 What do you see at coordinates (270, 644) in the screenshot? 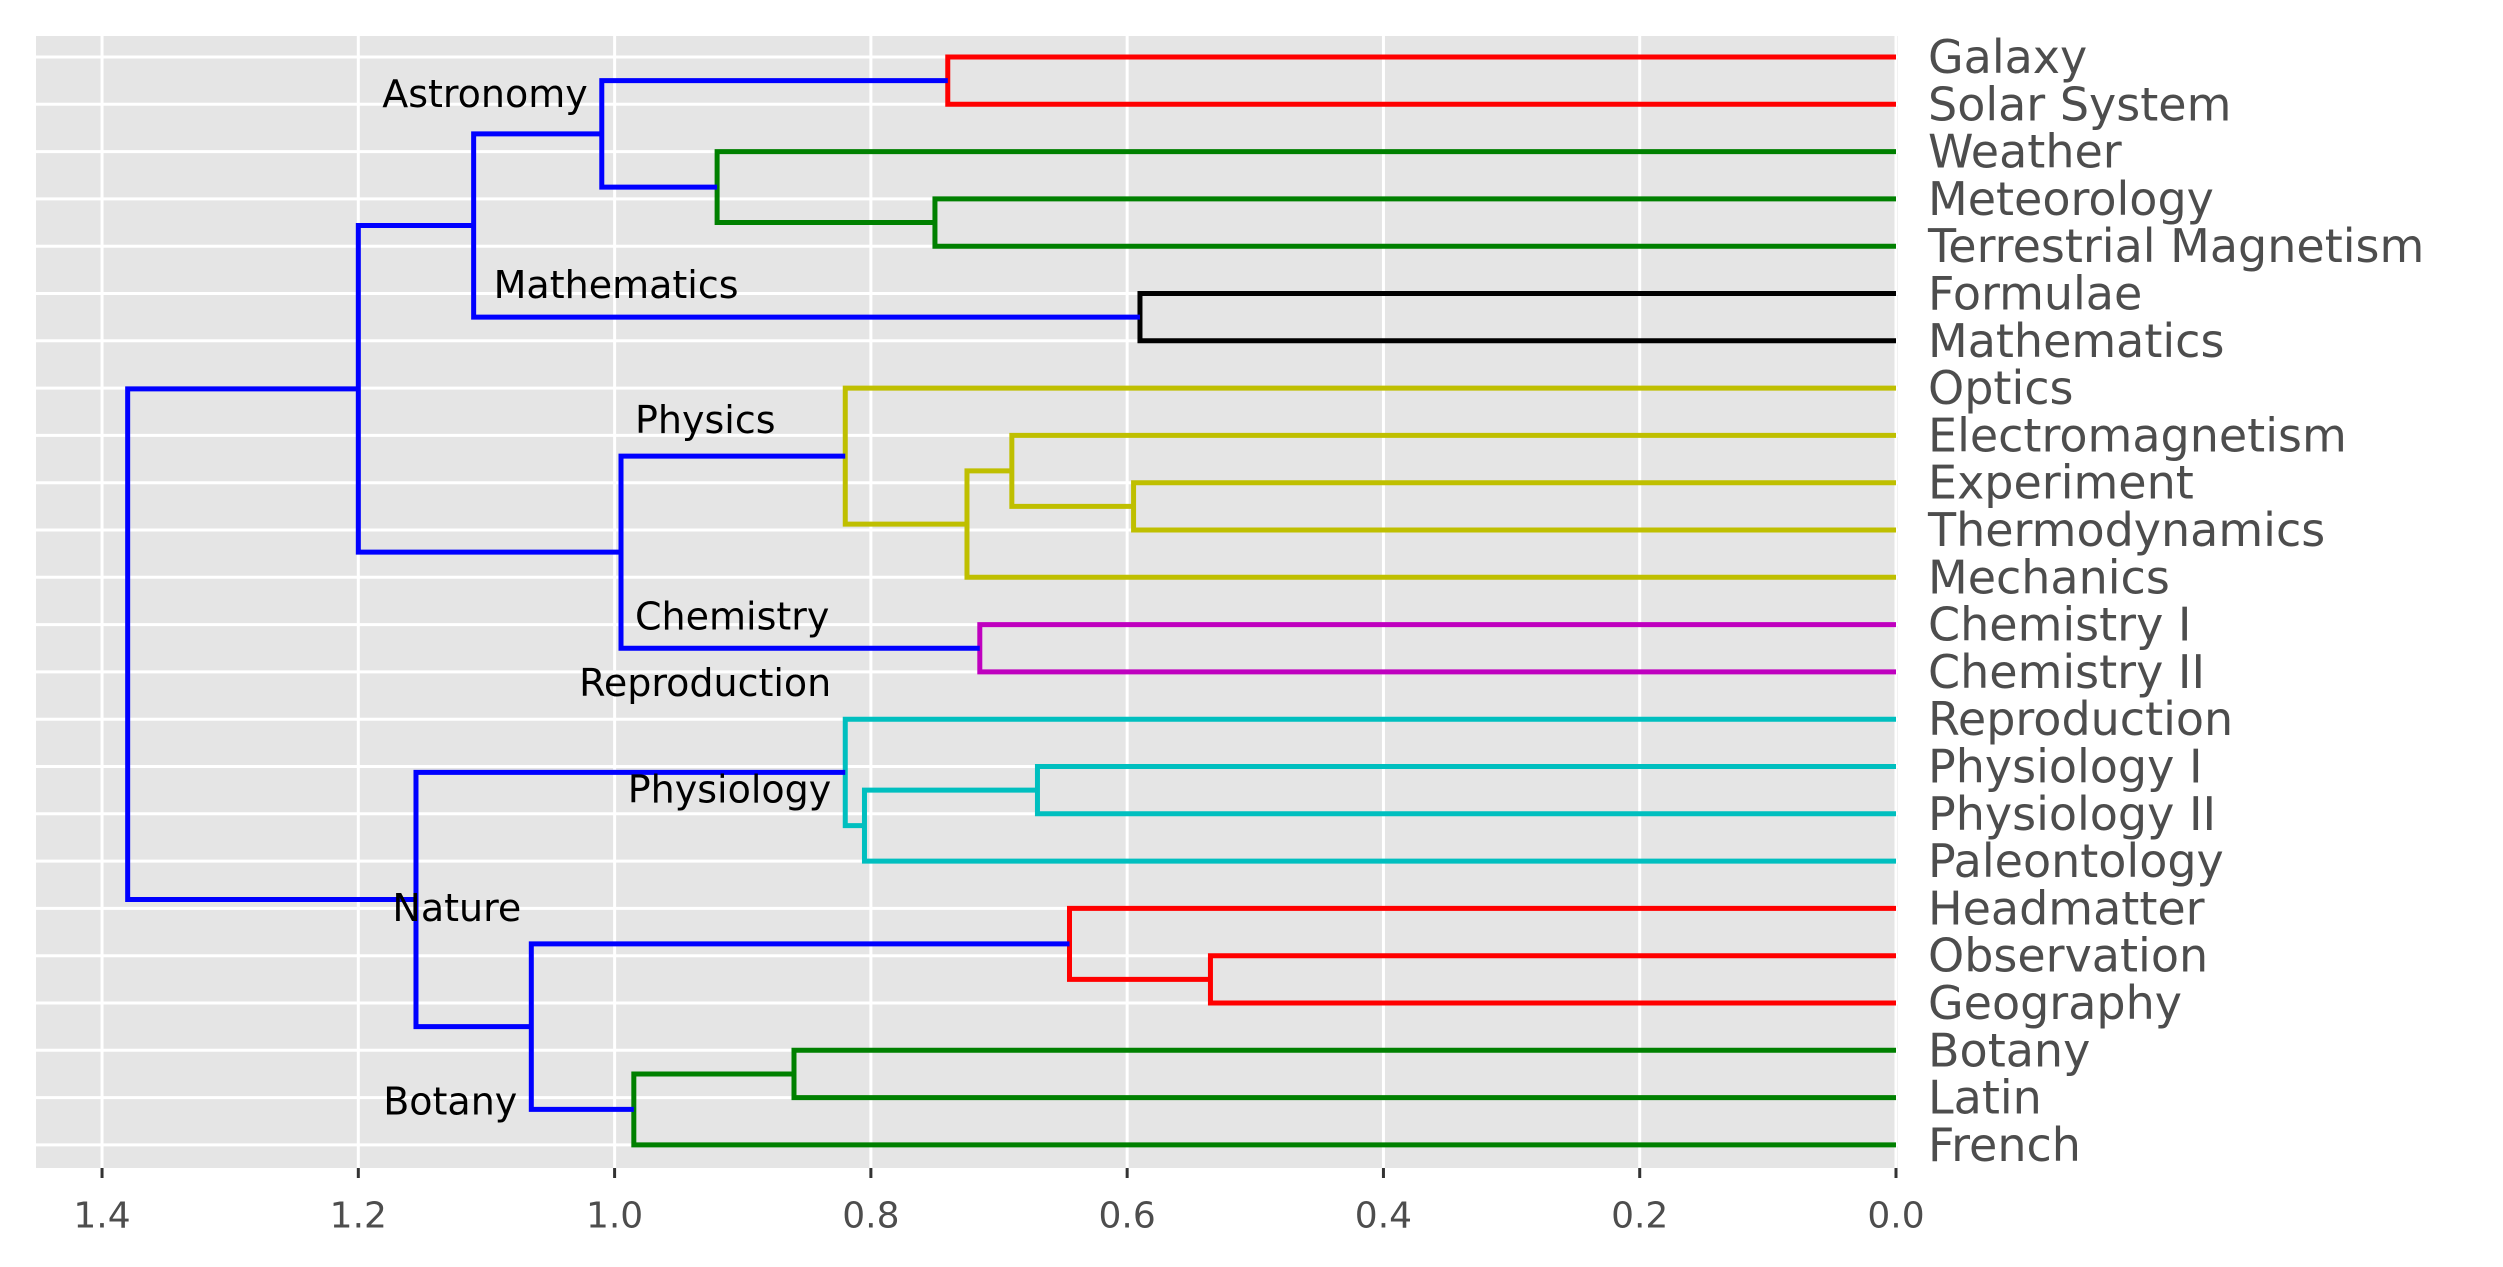
I see `link-root` at bounding box center [270, 644].